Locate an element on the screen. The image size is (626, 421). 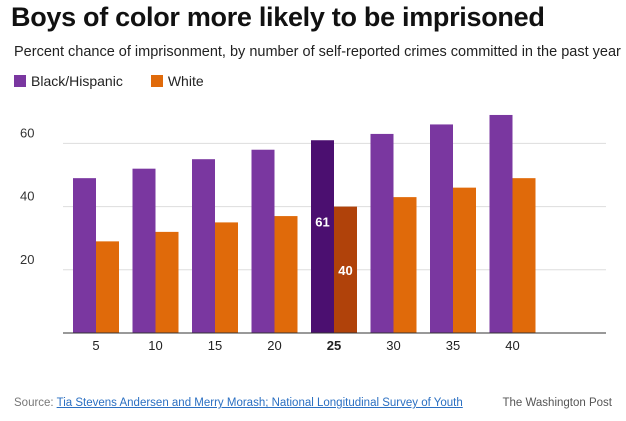
y-tick-label-40: 40 is located at coordinates (27, 196).